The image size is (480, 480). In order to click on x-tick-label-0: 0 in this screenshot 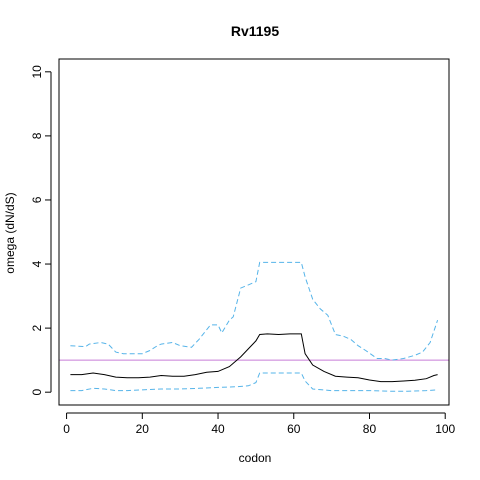, I will do `click(66, 429)`.